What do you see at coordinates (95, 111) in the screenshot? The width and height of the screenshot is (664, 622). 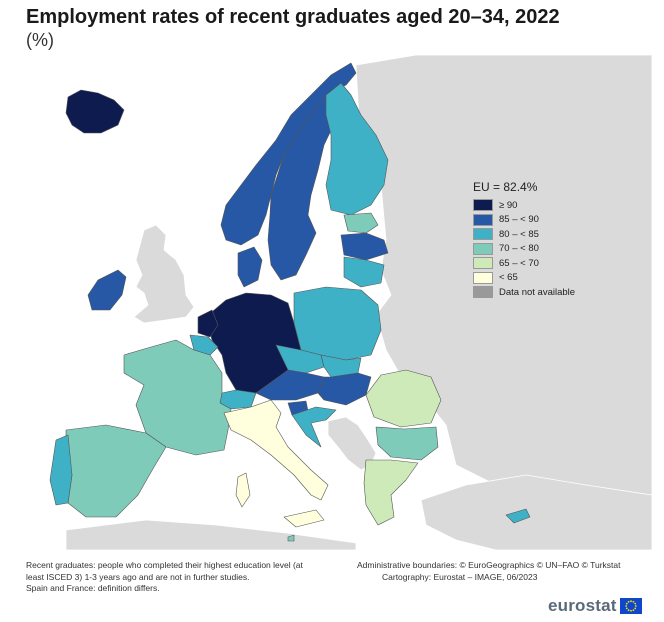 I see `iceland-region` at bounding box center [95, 111].